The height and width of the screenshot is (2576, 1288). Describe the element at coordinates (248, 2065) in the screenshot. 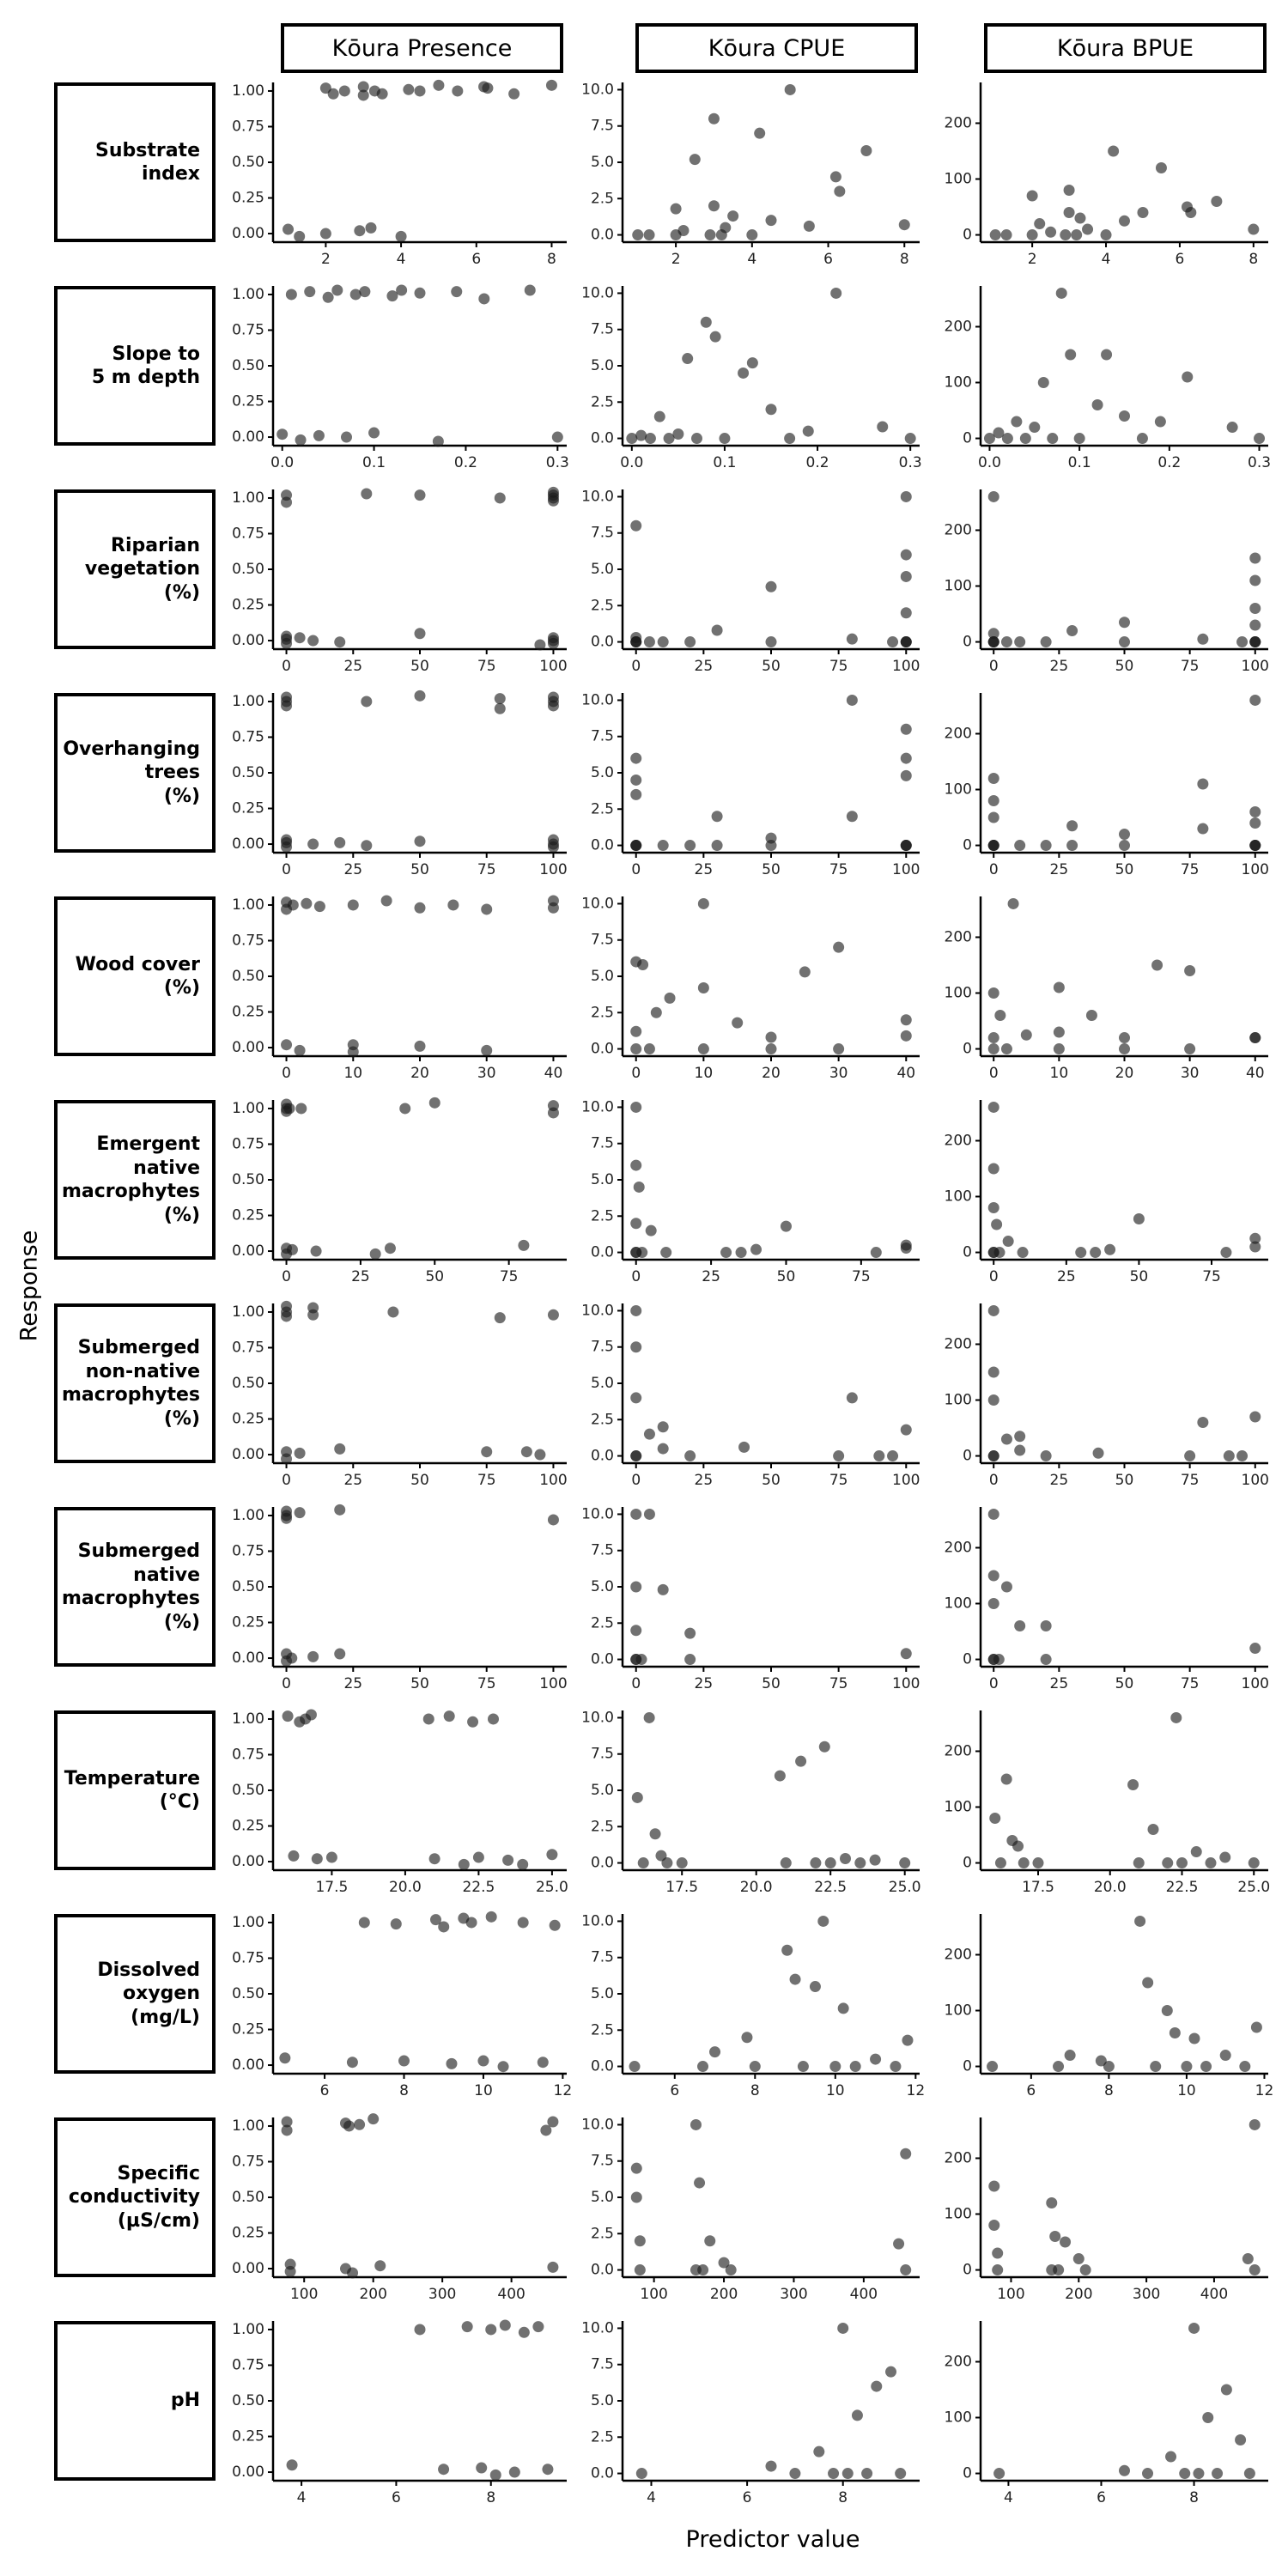

I see `y-tick-label: 0.00` at that location.